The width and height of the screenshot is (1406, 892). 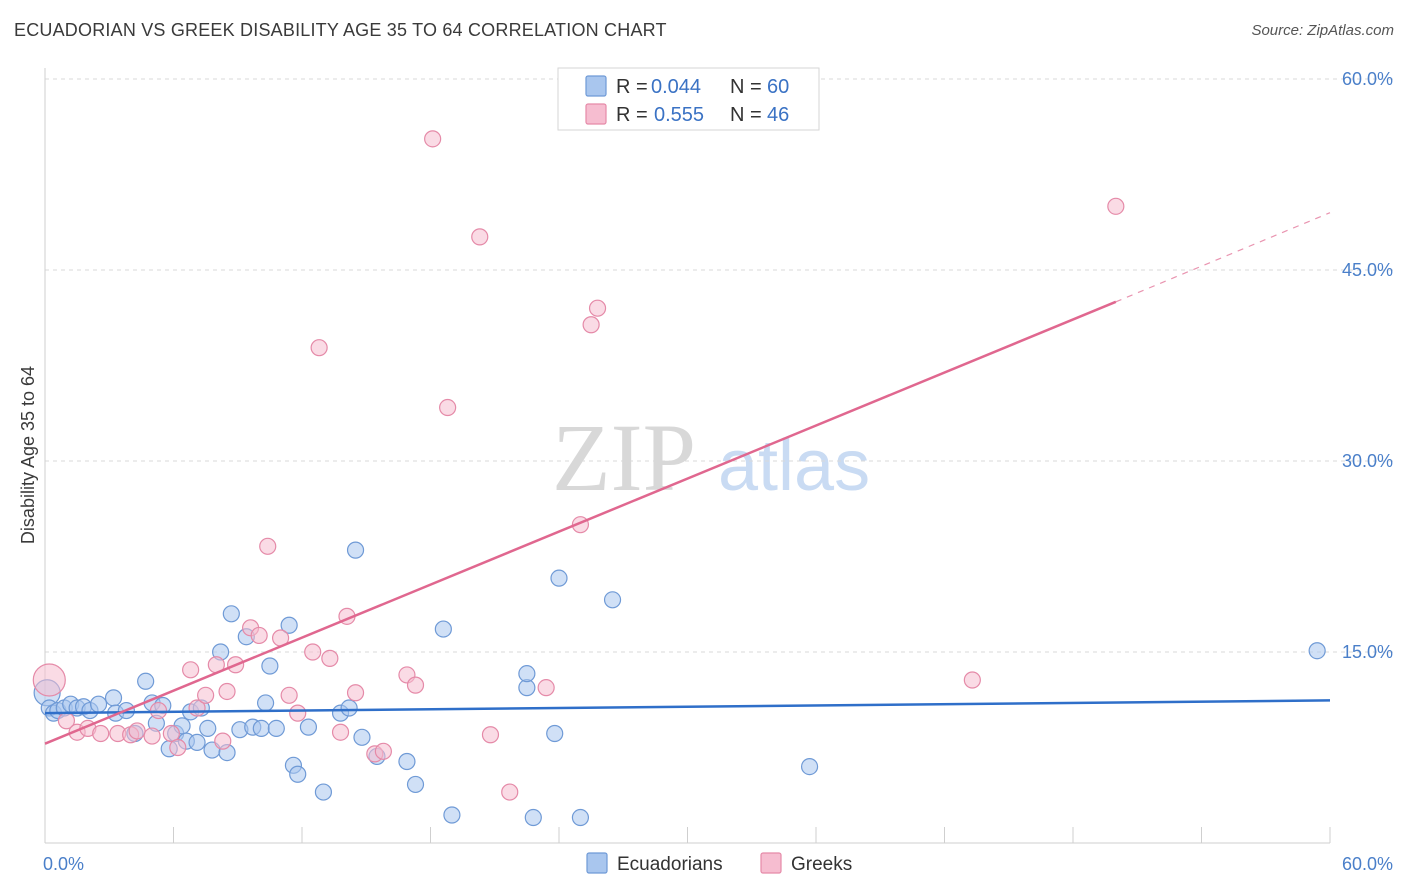 What do you see at coordinates (670, 864) in the screenshot?
I see `bottom-legend-label-ecuadorians: Ecuadorians` at bounding box center [670, 864].